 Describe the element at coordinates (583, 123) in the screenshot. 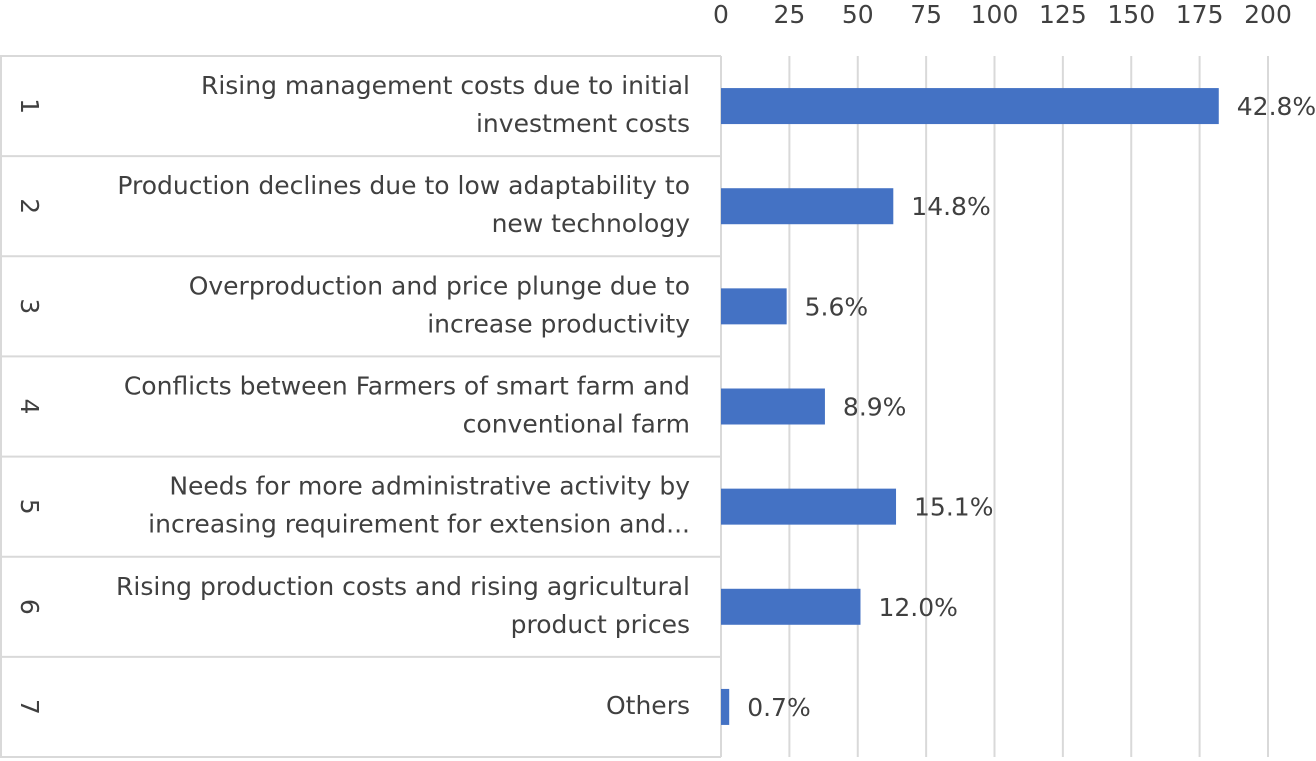

I see `category-label: investment costs` at that location.